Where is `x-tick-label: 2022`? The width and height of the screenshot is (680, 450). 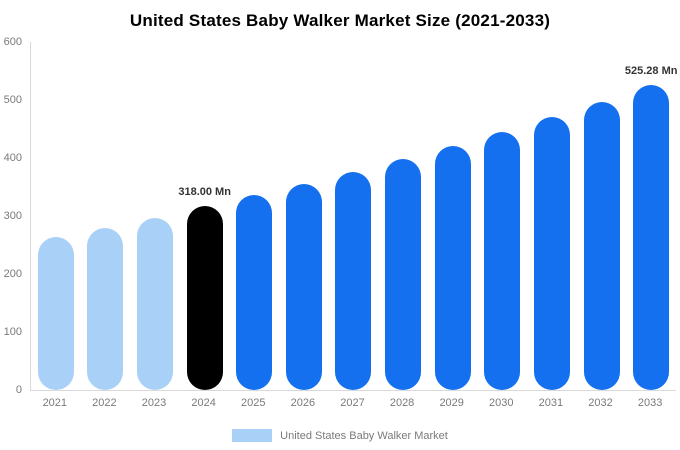
x-tick-label: 2022 is located at coordinates (104, 403).